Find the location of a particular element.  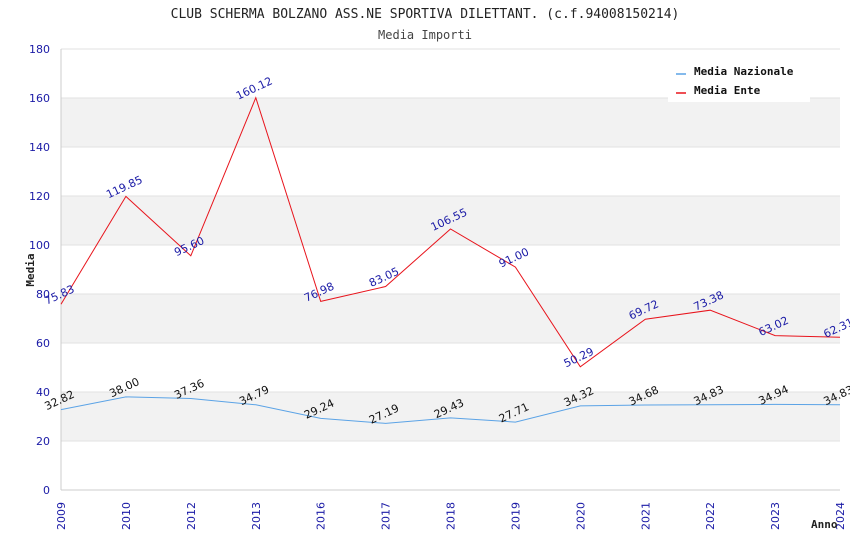

legend-label-media-nazionale: Media Nazionale is located at coordinates (744, 71).